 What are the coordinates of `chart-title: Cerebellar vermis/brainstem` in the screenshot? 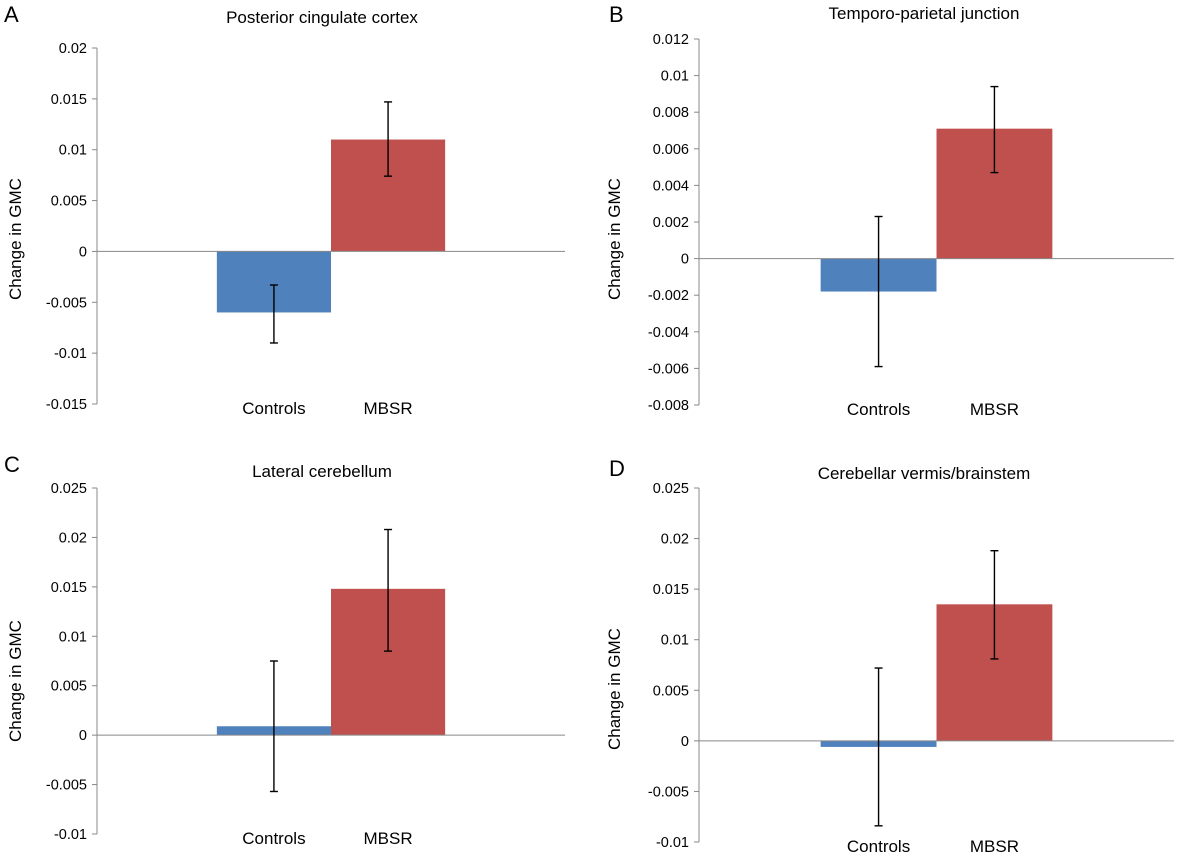 It's located at (924, 473).